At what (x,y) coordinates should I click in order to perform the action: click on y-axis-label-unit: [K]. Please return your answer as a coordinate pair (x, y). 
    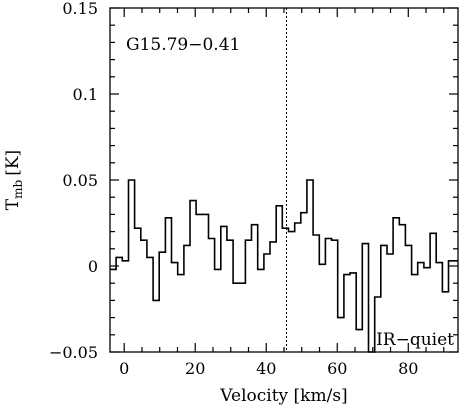
    Looking at the image, I should click on (13, 163).